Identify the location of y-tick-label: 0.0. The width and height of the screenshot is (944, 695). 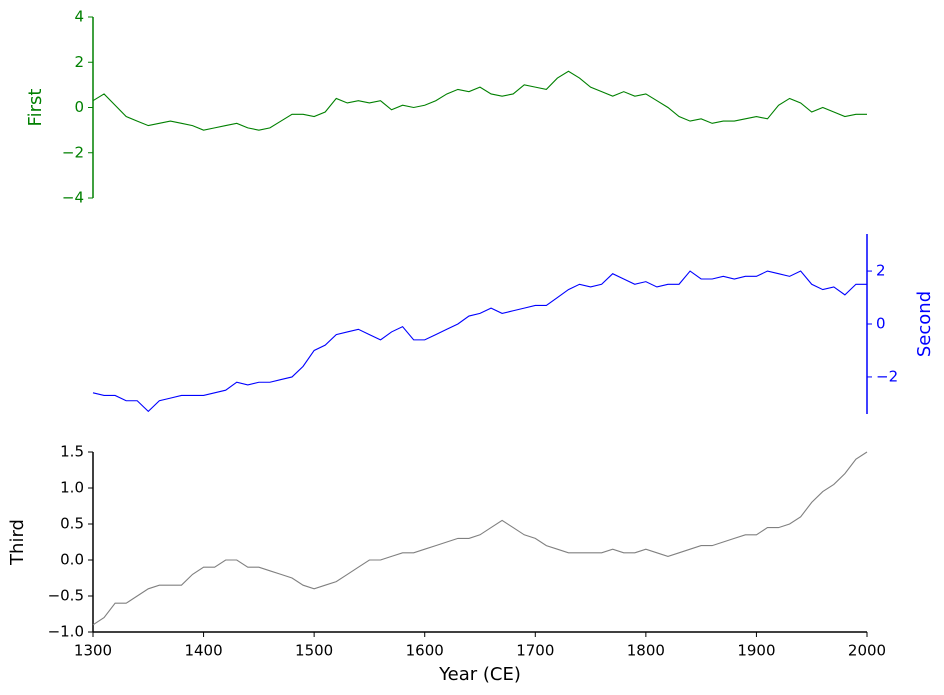
(72, 560).